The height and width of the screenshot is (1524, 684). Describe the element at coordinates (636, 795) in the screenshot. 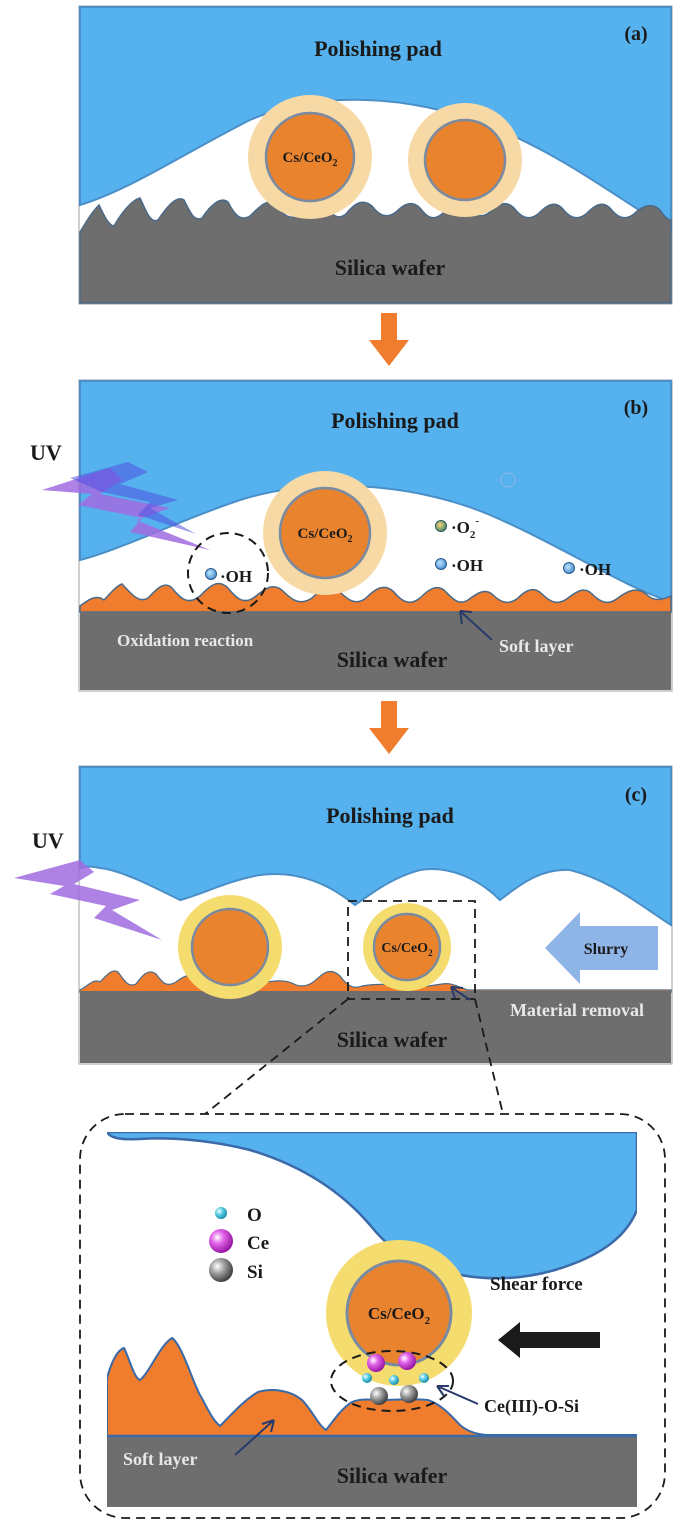

I see `panel-tag: (c)` at that location.